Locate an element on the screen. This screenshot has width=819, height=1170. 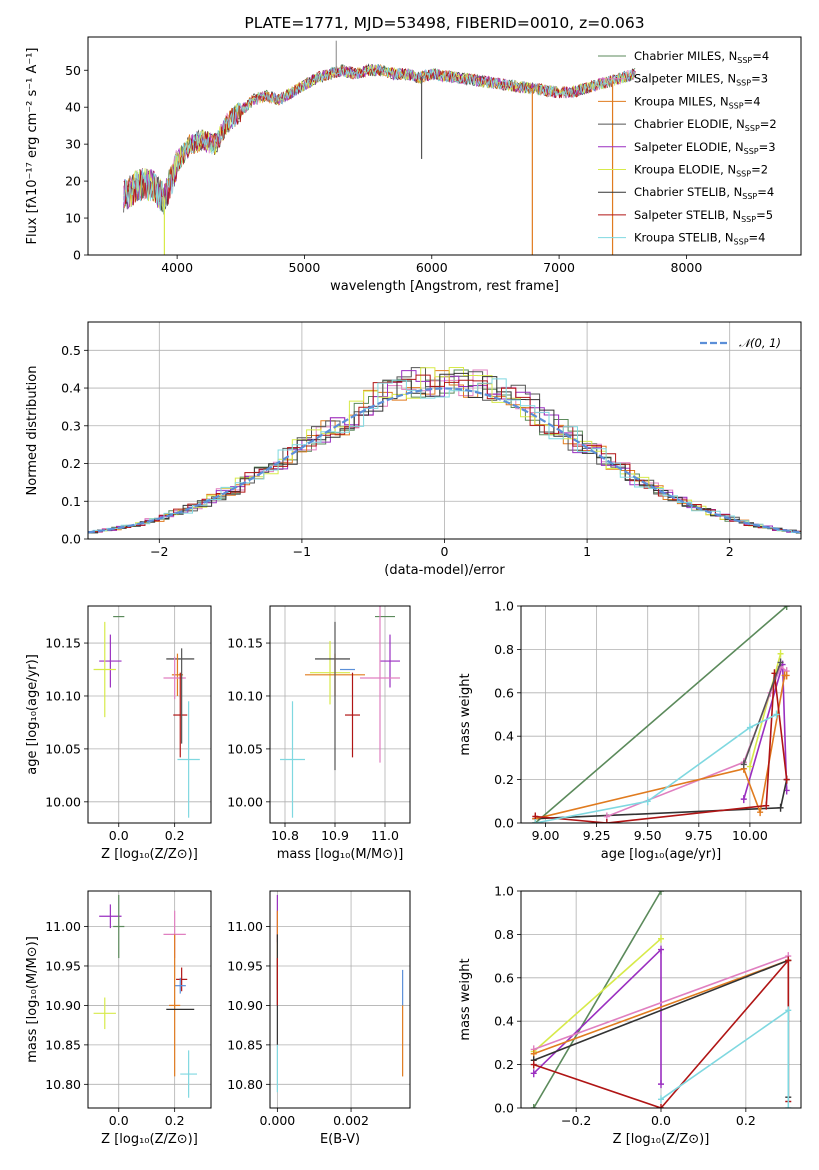
y-tick-label: 10 is located at coordinates (73, 218).